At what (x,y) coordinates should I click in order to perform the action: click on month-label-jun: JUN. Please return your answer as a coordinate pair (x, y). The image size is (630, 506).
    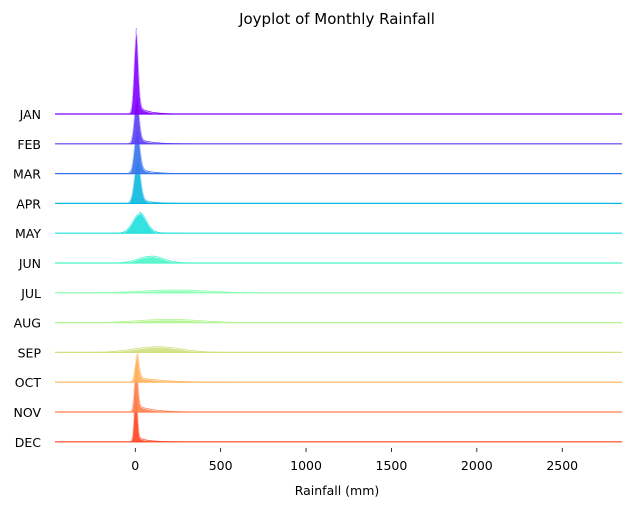
    Looking at the image, I should click on (29, 263).